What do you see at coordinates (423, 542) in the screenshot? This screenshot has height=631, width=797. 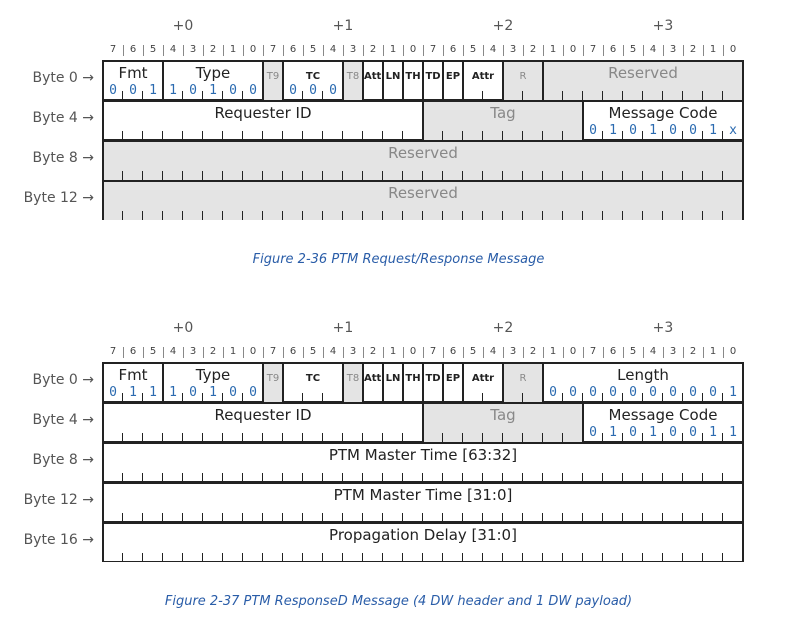 I see `prop-delay-field: Propagation Delay [31:0]` at bounding box center [423, 542].